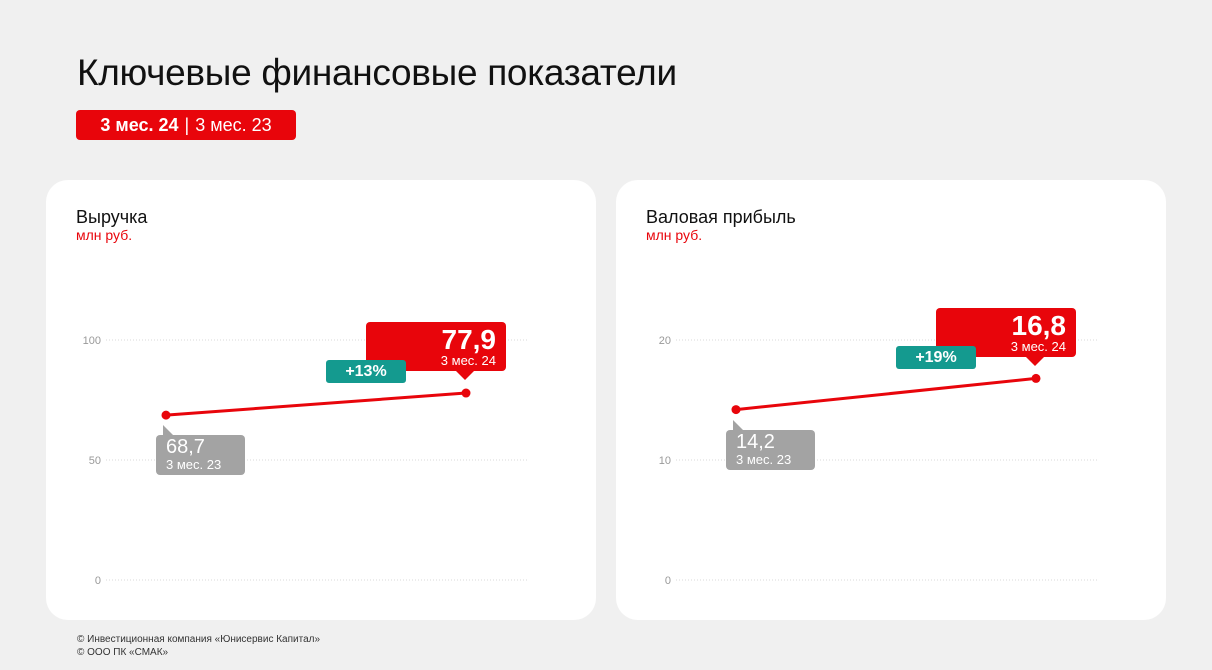  Describe the element at coordinates (936, 357) in the screenshot. I see `growth-badge: +19%` at that location.